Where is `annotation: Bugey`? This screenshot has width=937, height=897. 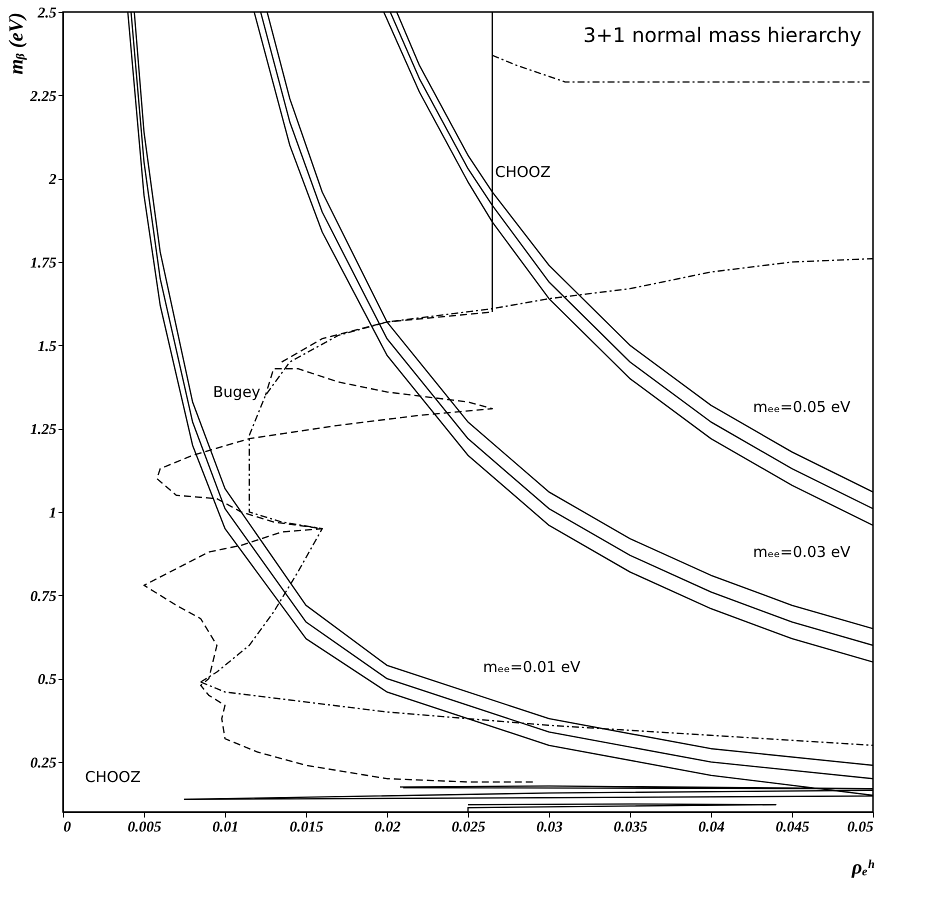
annotation: Bugey is located at coordinates (237, 392).